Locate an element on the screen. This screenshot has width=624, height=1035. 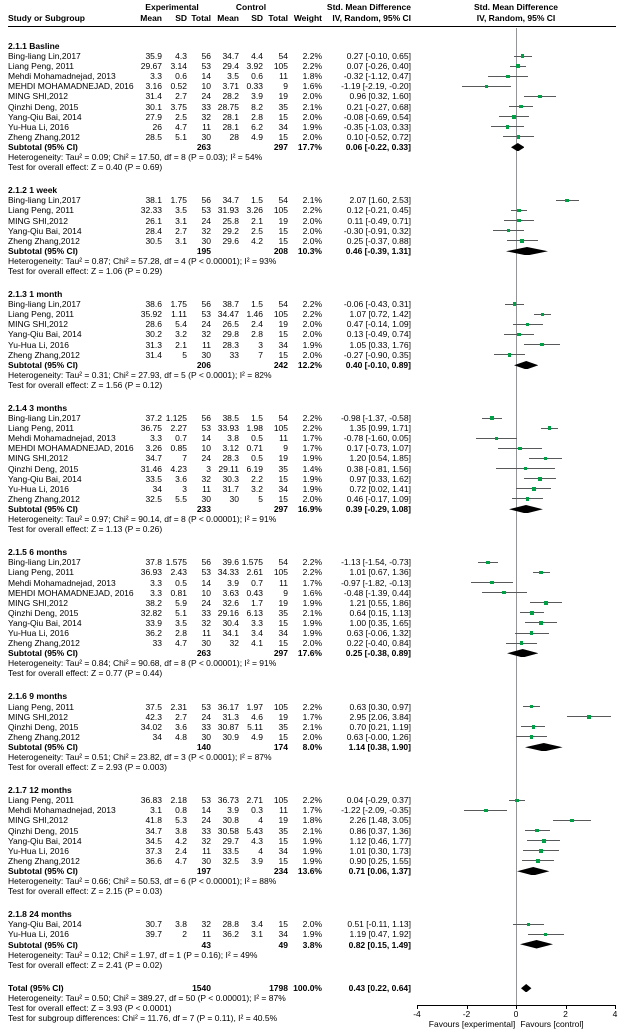
cell-s2: 0.5 is located at coordinates (257, 438).